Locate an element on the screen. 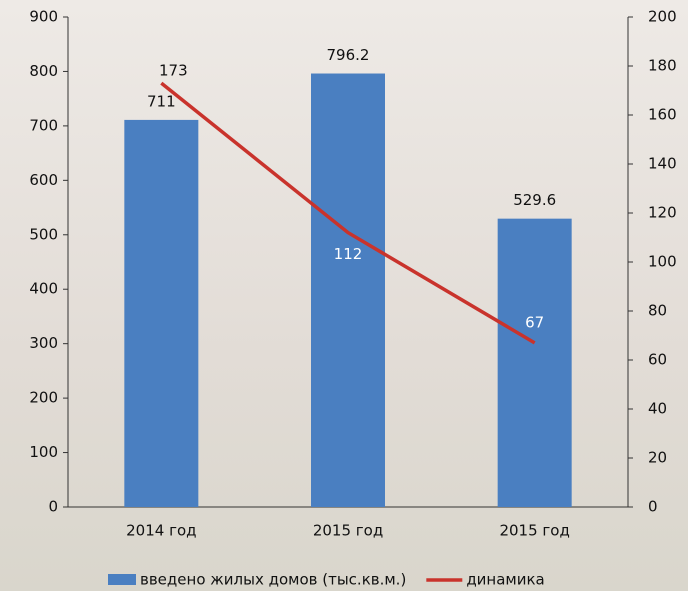 The image size is (688, 591). line-value-label: 67 is located at coordinates (534, 322).